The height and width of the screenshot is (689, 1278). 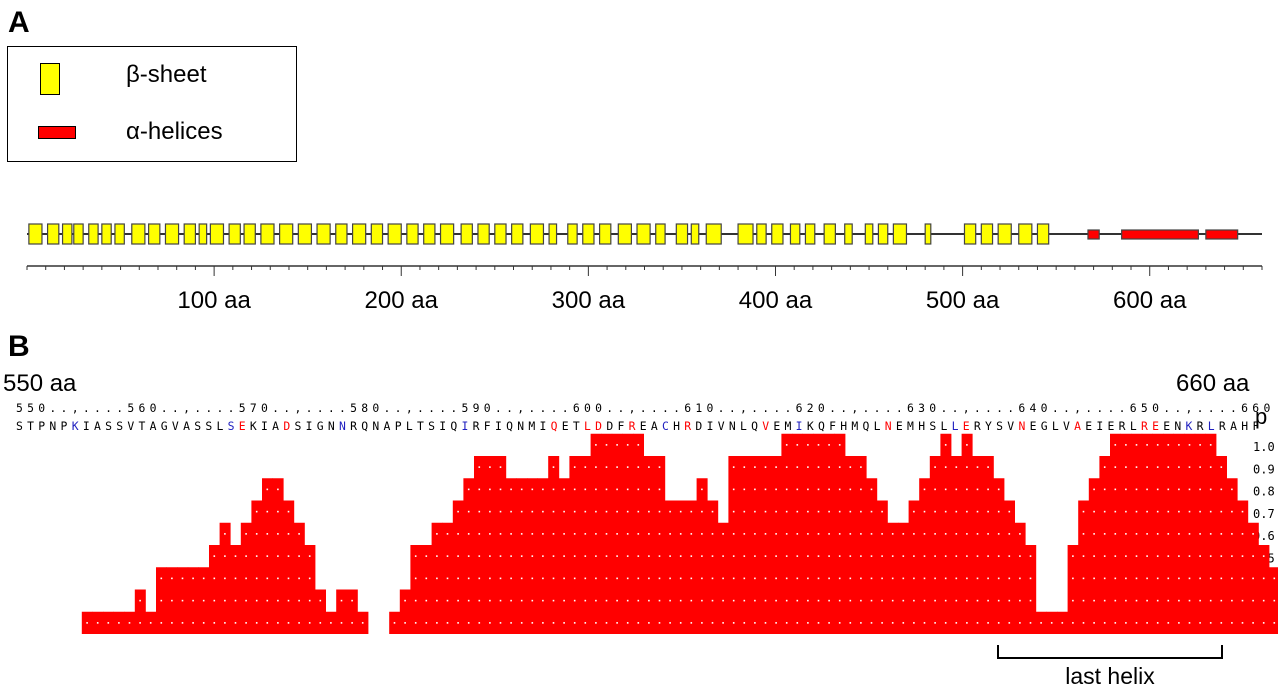 What do you see at coordinates (19, 426) in the screenshot?
I see `residue: S` at bounding box center [19, 426].